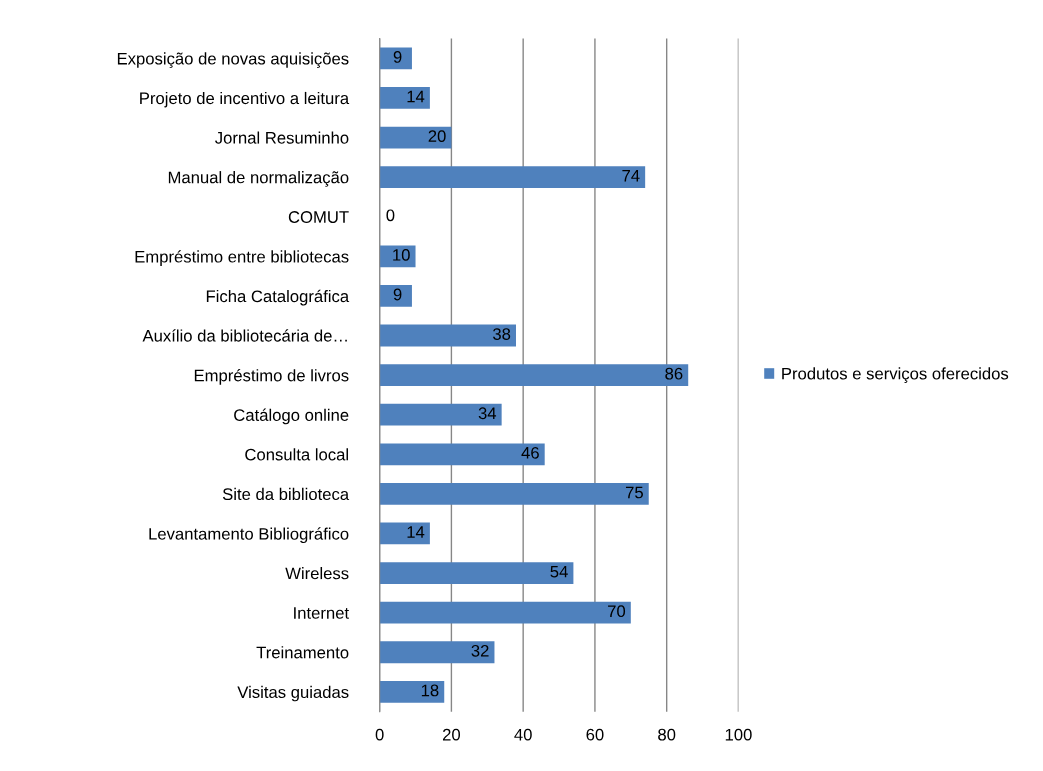 This screenshot has width=1043, height=771. What do you see at coordinates (559, 571) in the screenshot?
I see `data-label: 54` at bounding box center [559, 571].